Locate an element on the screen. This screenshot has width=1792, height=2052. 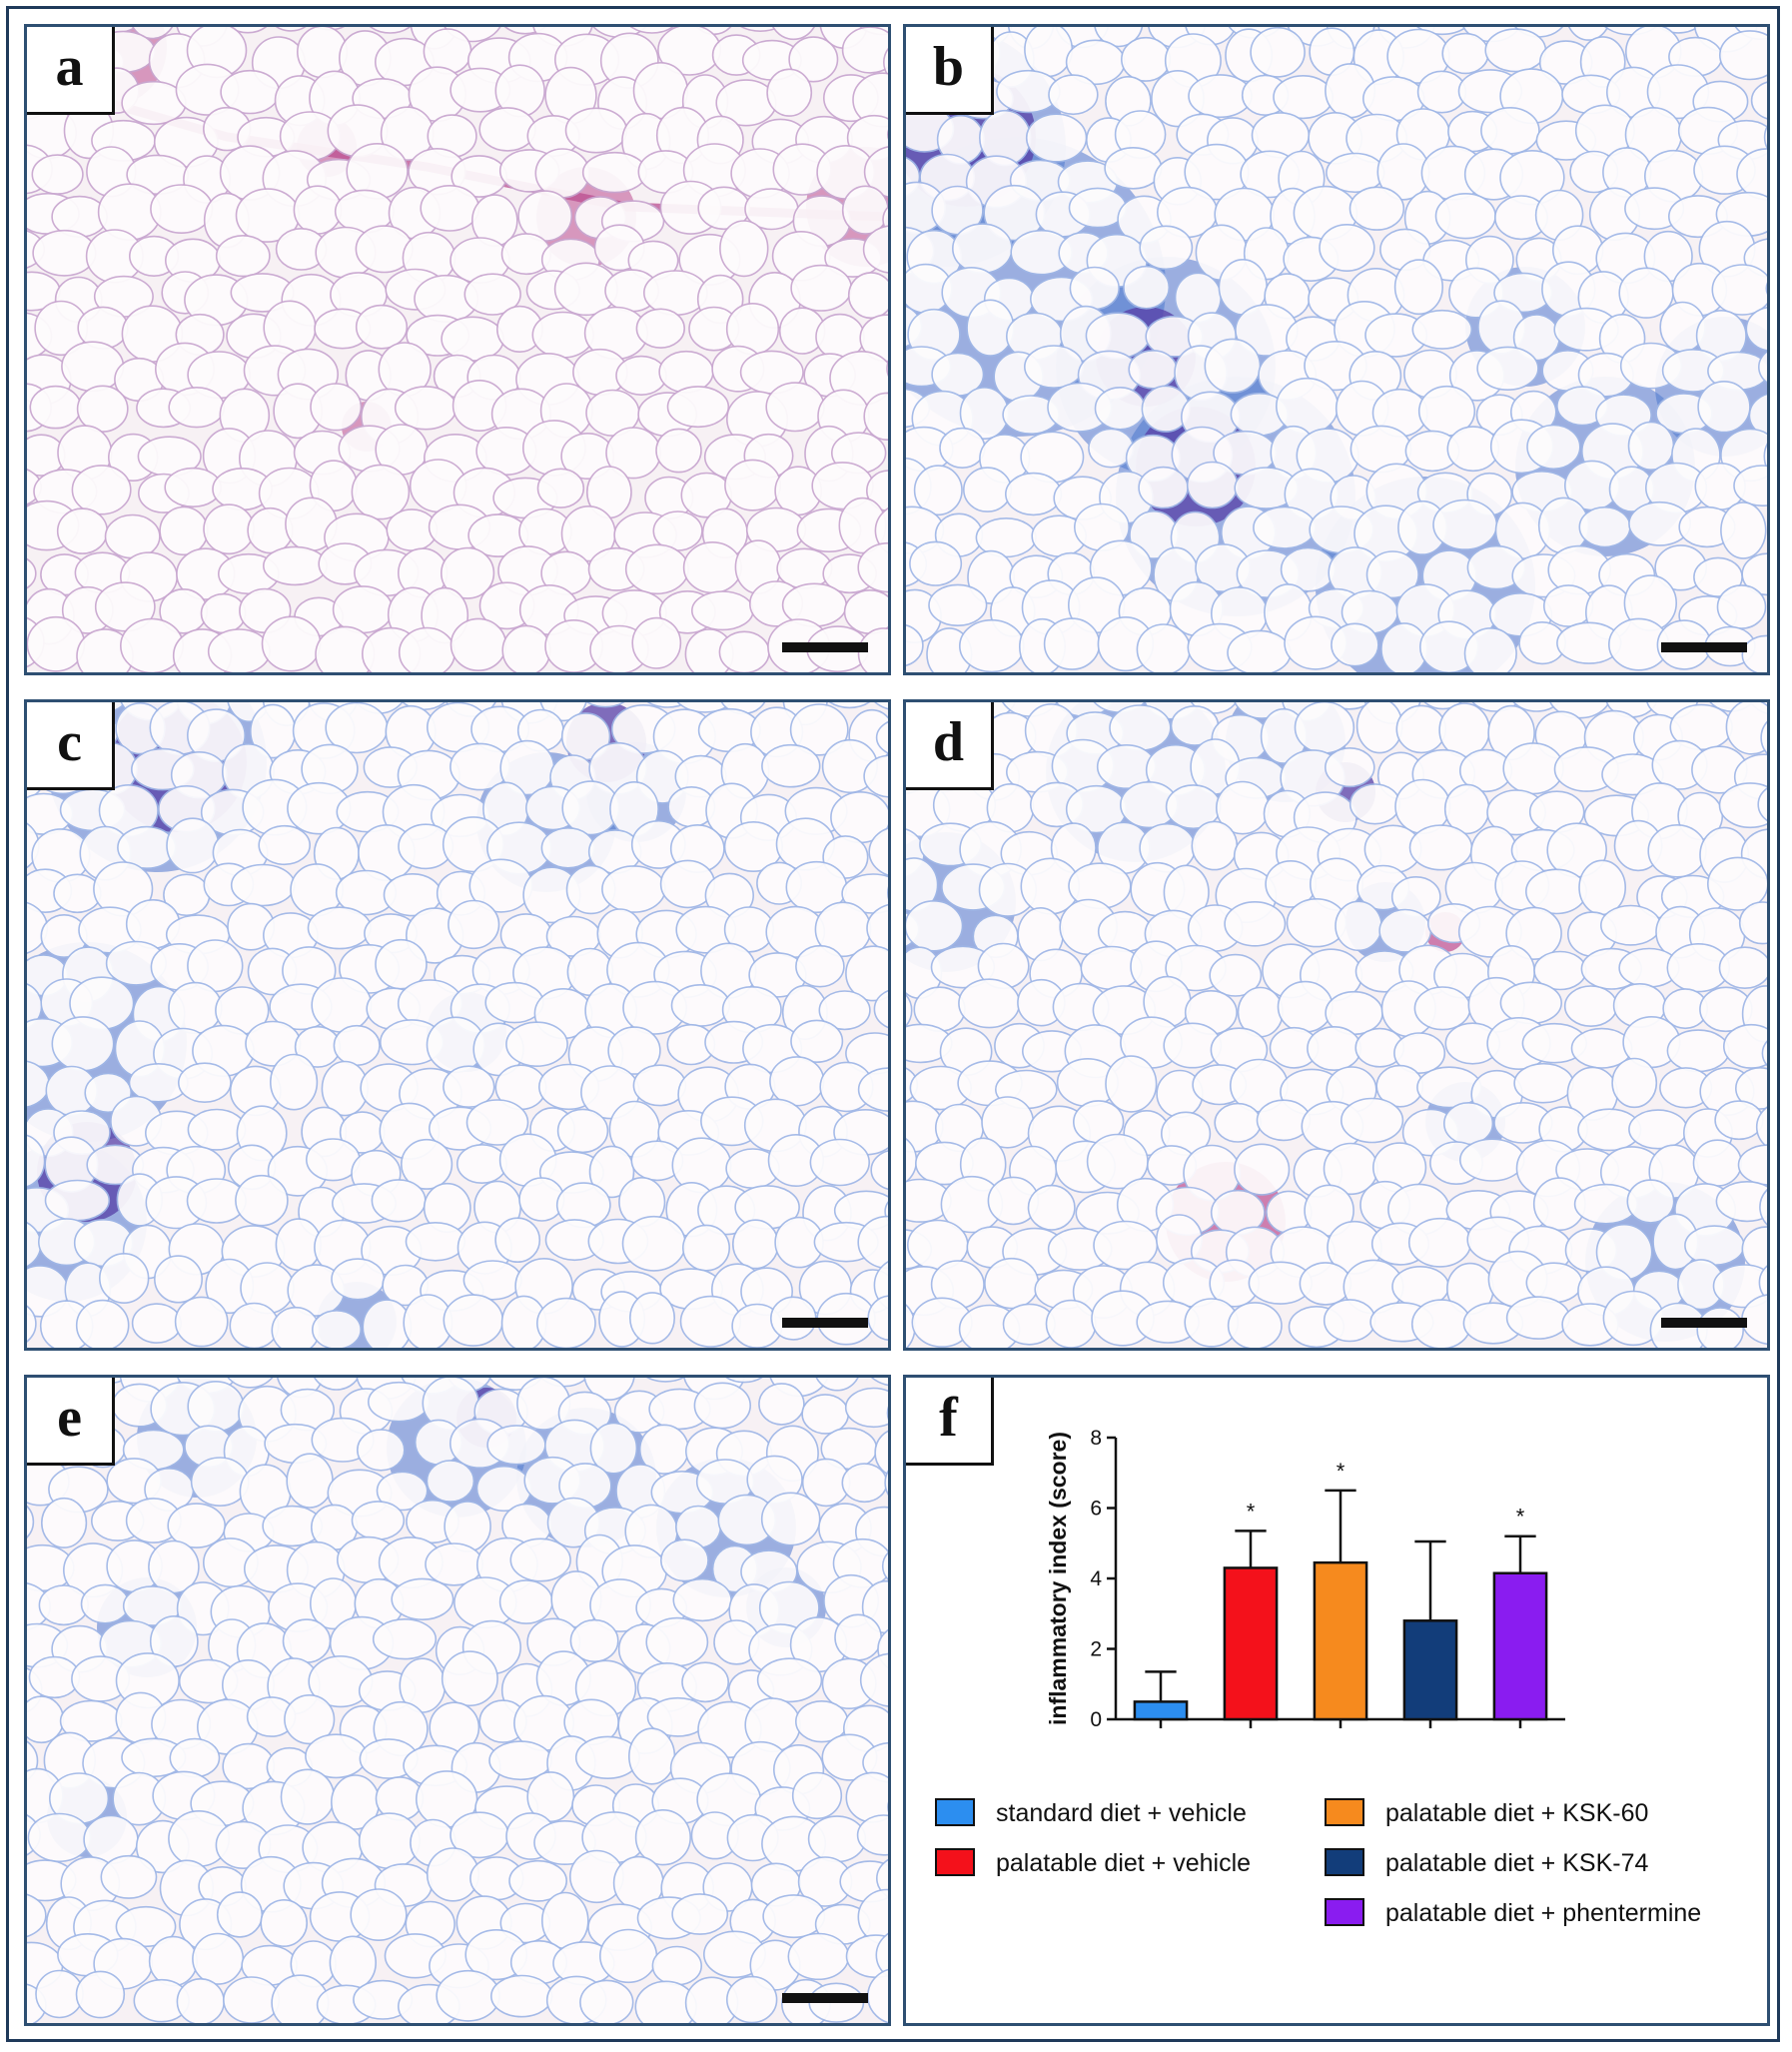
legend-entry: palatable diet + vehicle is located at coordinates (1123, 1863).